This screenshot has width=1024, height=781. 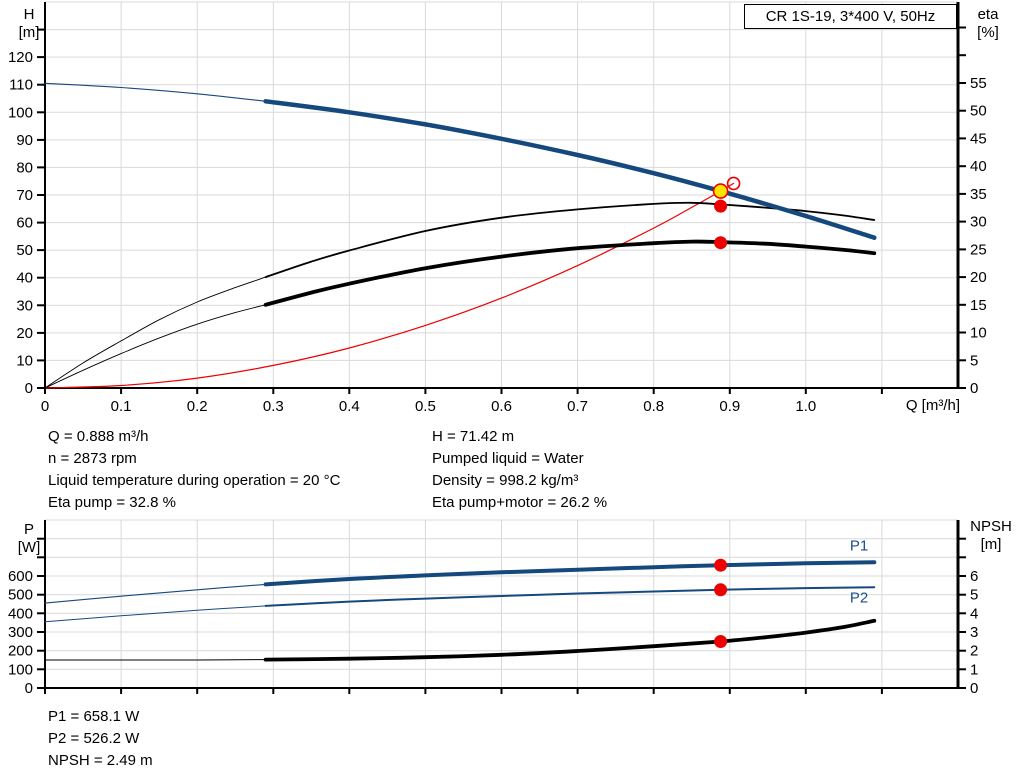 What do you see at coordinates (24, 250) in the screenshot?
I see `left-tick-label: 50` at bounding box center [24, 250].